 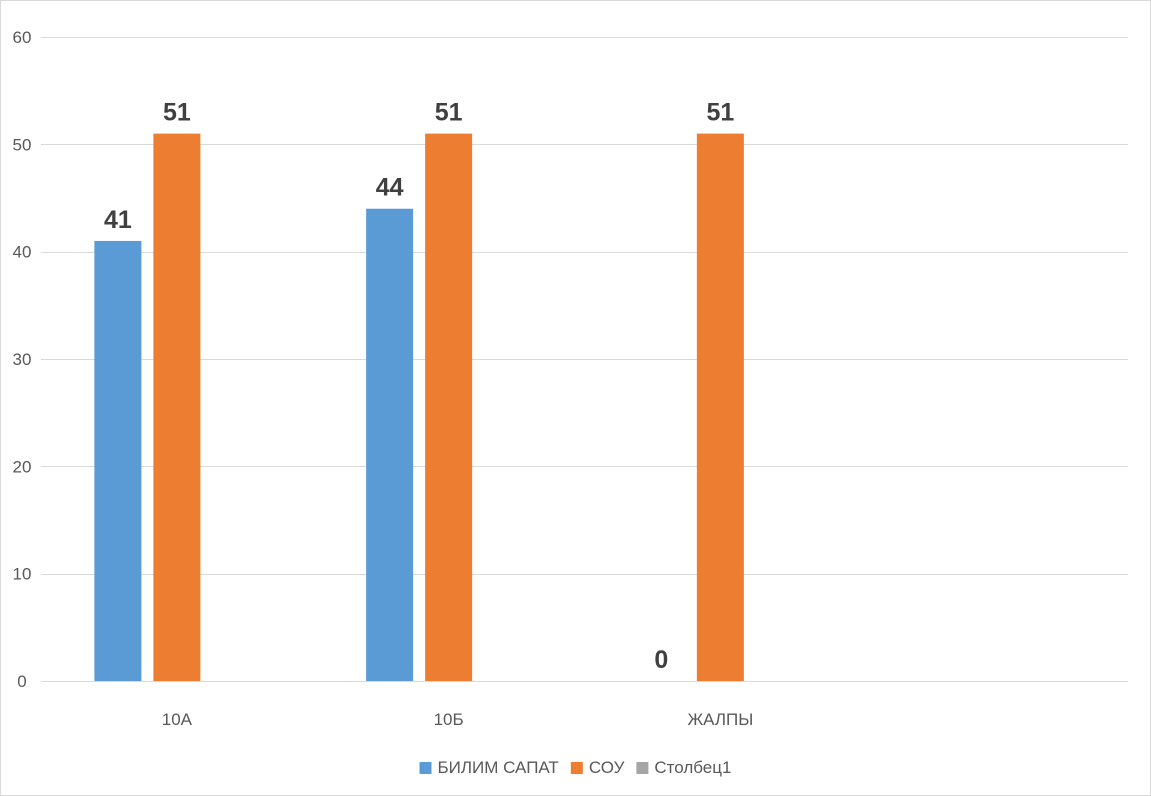 I want to click on x-axis-tick-labels: 10А 10Б ЖАЛПЫ, so click(x=458, y=719).